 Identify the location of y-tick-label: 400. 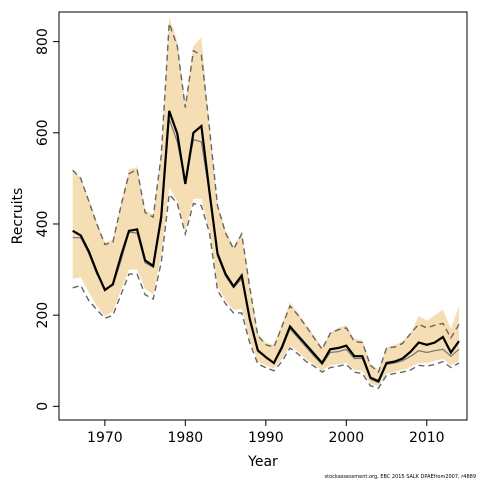
(43, 224).